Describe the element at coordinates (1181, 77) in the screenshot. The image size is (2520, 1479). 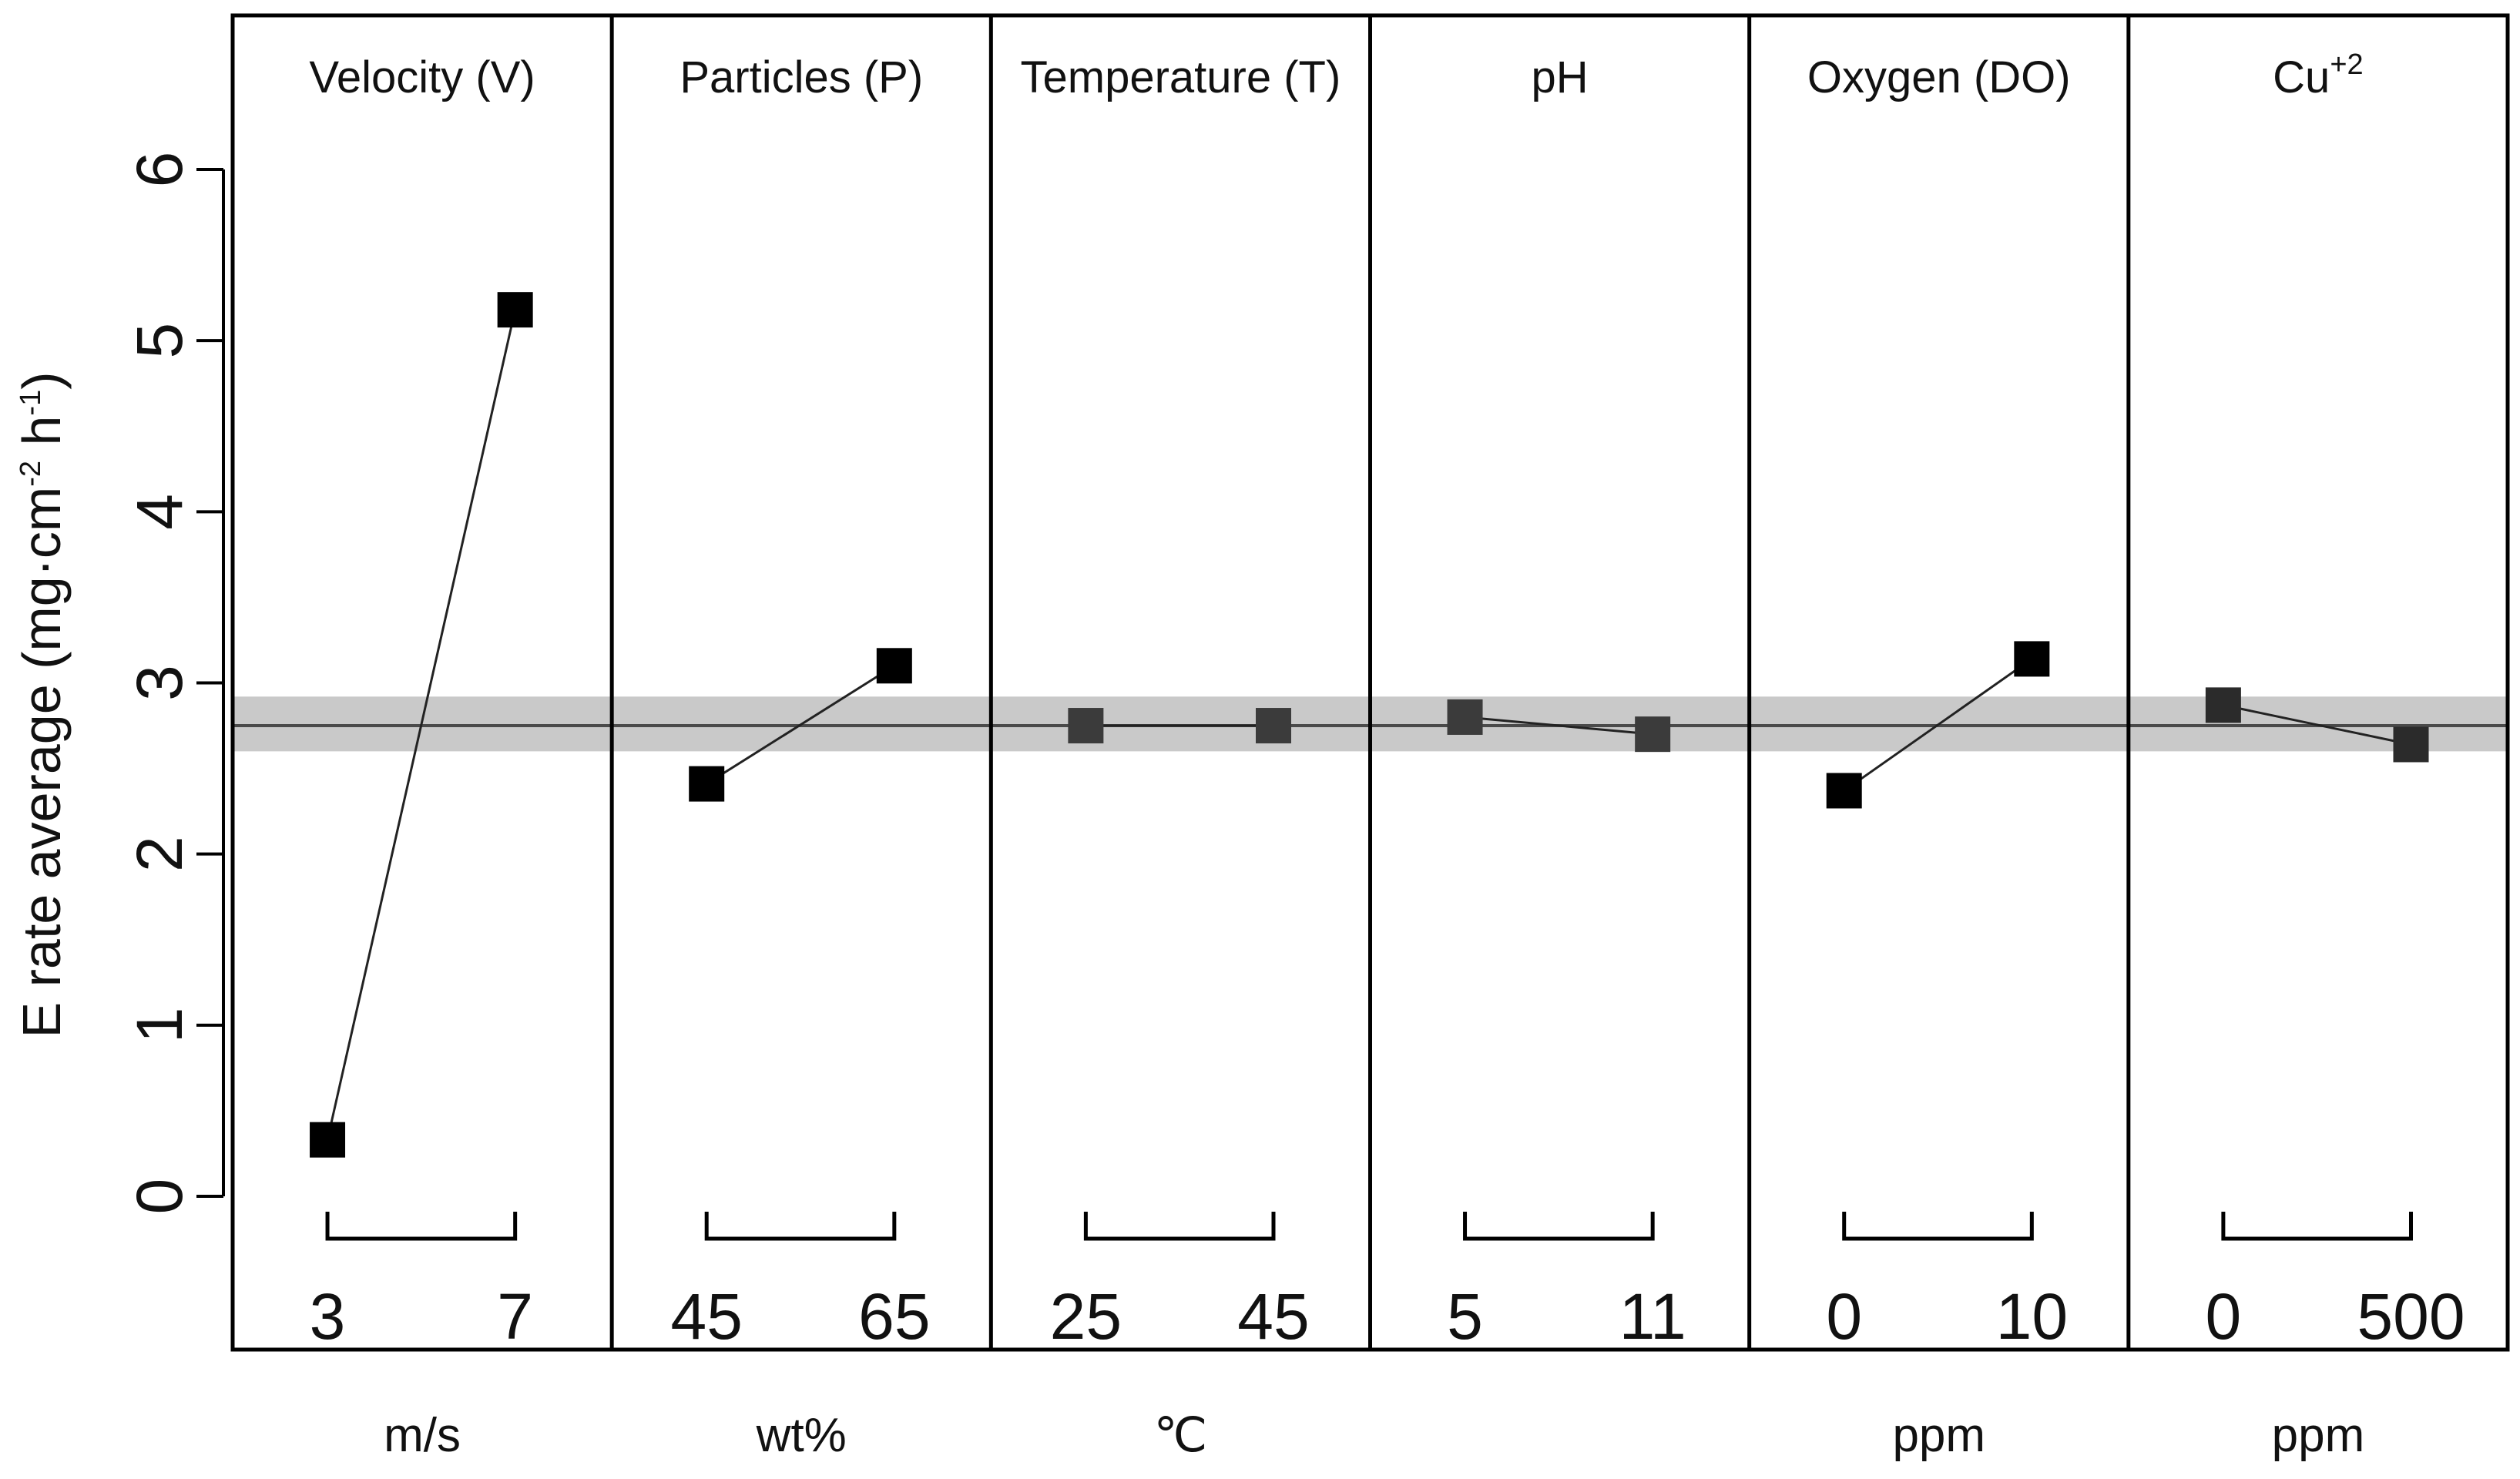
I see `panel-title: Temperature (T)` at that location.